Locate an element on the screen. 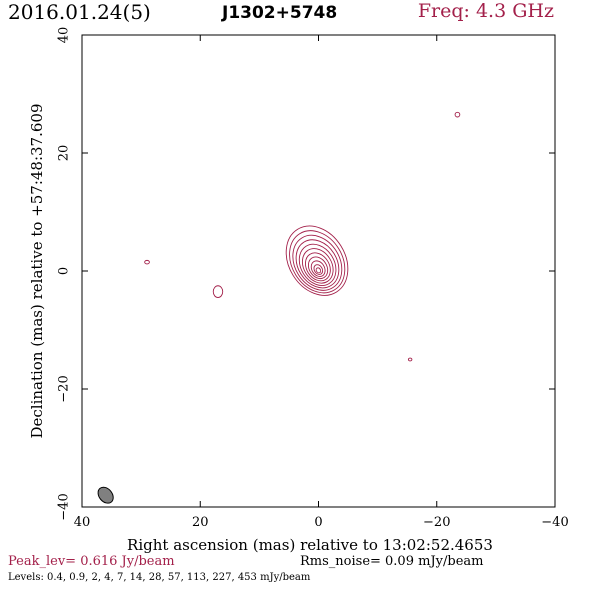 This screenshot has height=590, width=590. x-tick-label: −40 is located at coordinates (554, 522).